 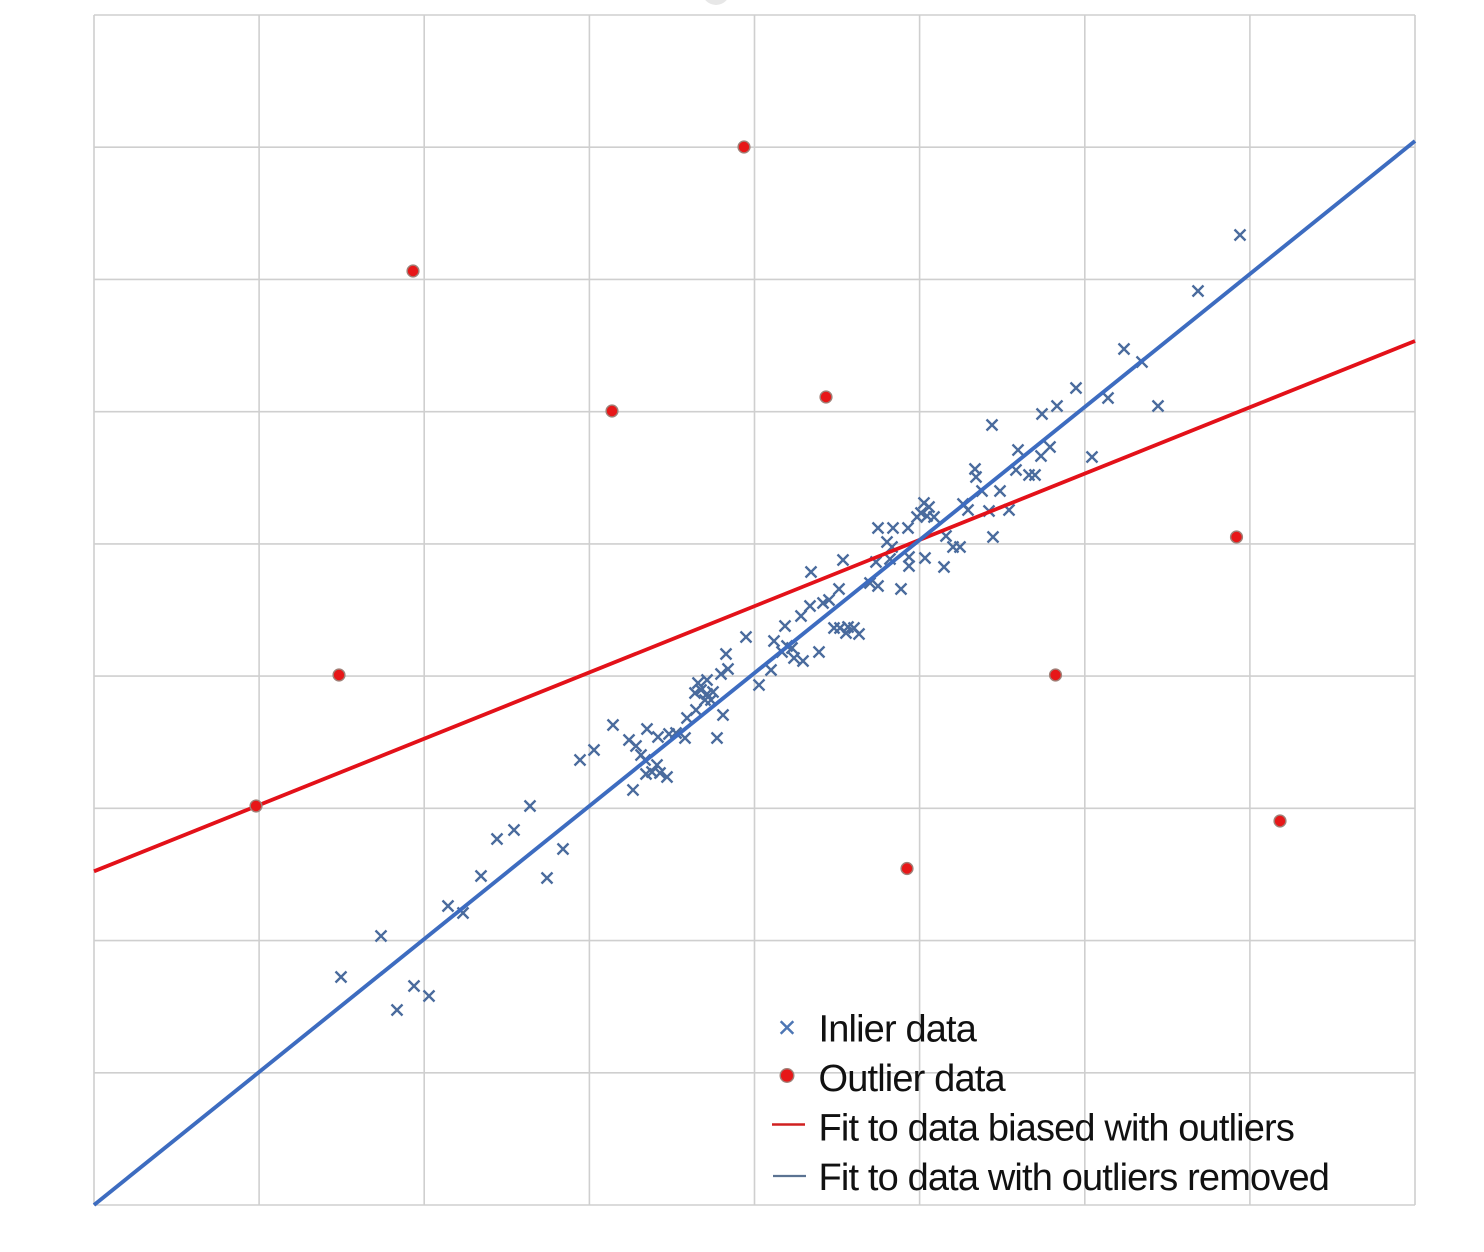 What do you see at coordinates (898, 1030) in the screenshot?
I see `svg-text: Inlier data` at bounding box center [898, 1030].